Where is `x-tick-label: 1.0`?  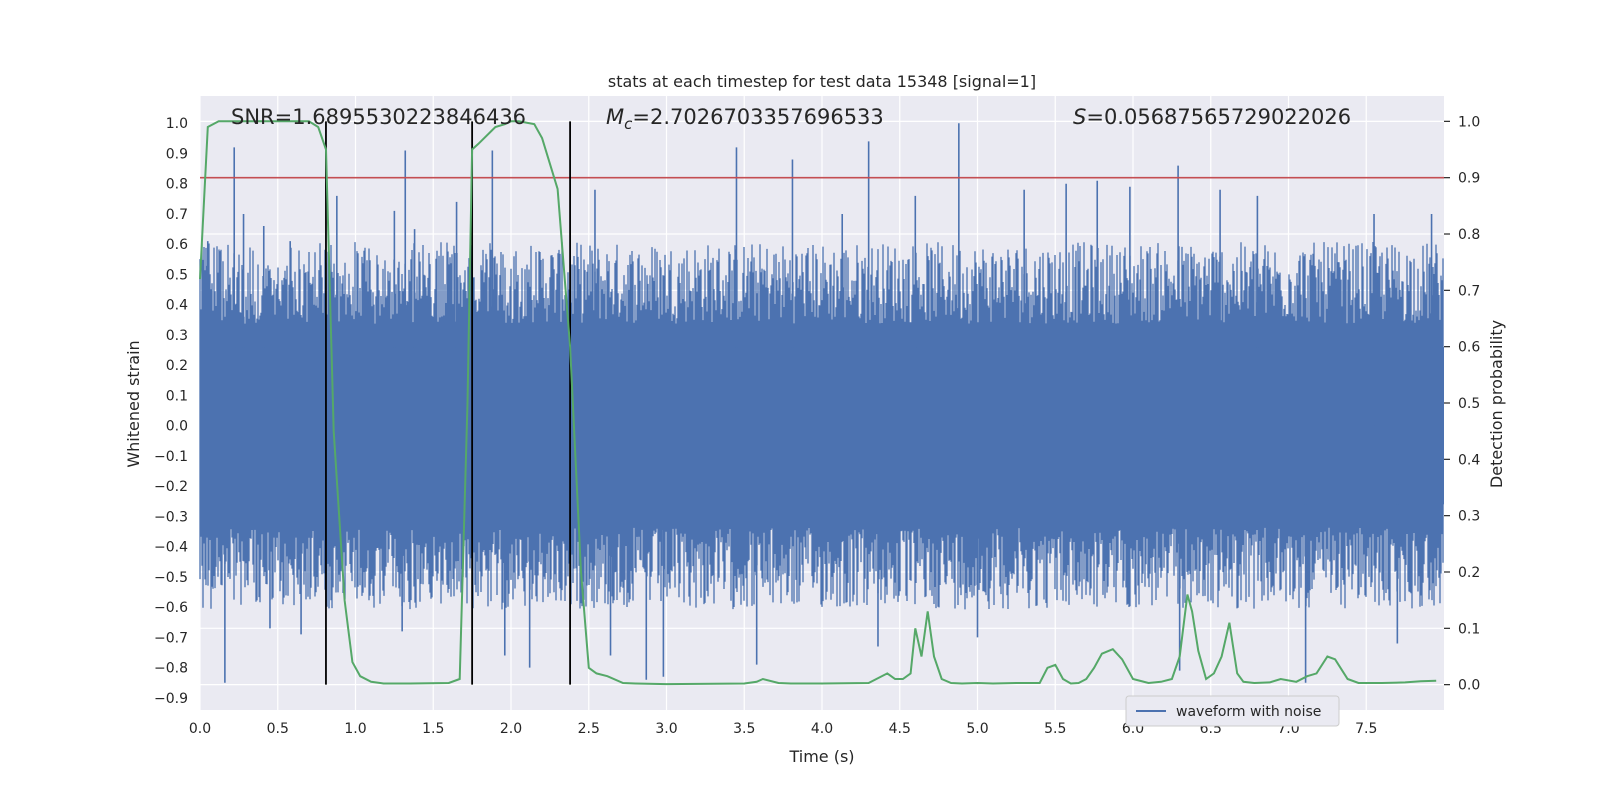
x-tick-label: 1.0 is located at coordinates (355, 729).